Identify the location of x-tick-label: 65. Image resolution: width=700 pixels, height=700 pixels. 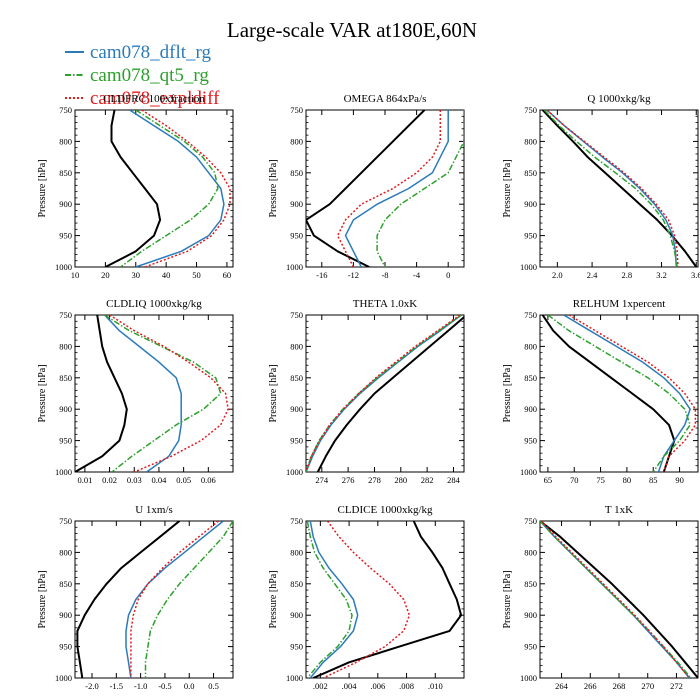
(548, 480).